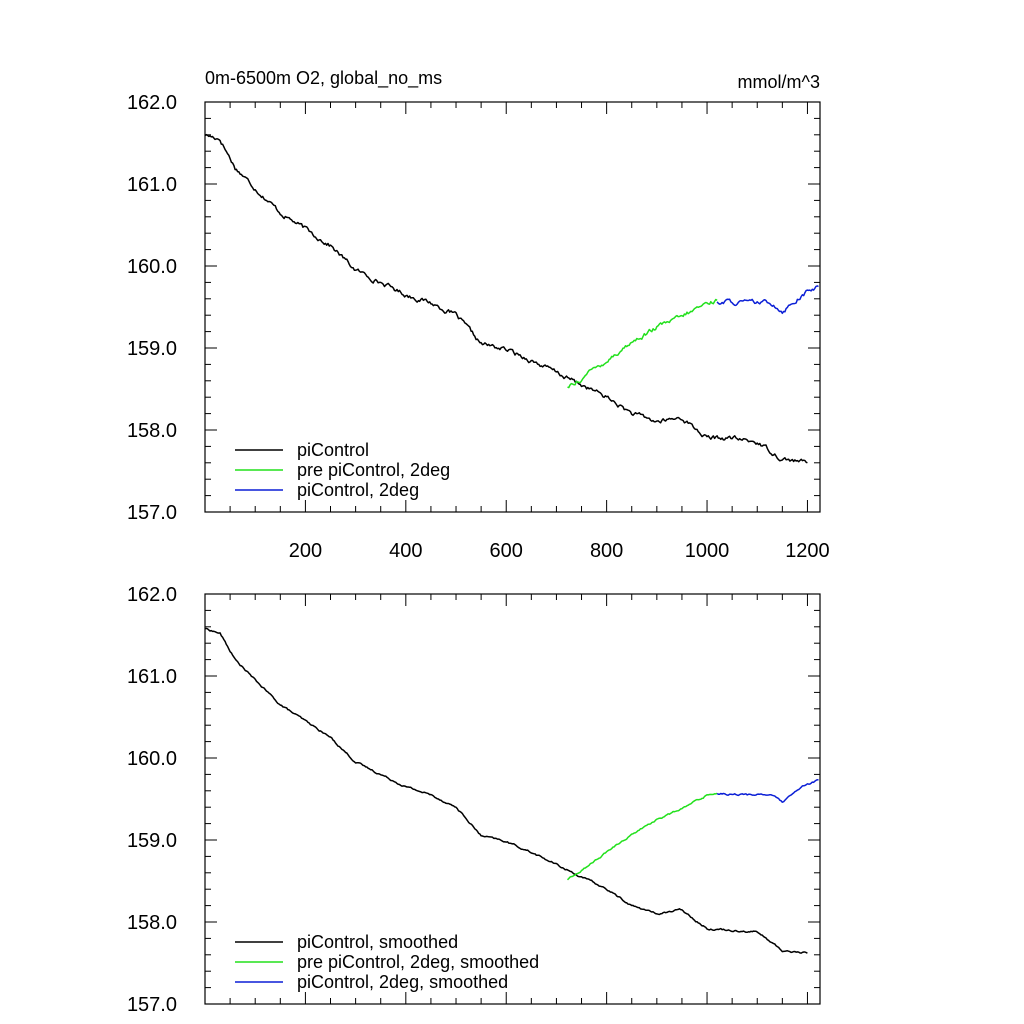  I want to click on x-tick-label: 600, so click(506, 551).